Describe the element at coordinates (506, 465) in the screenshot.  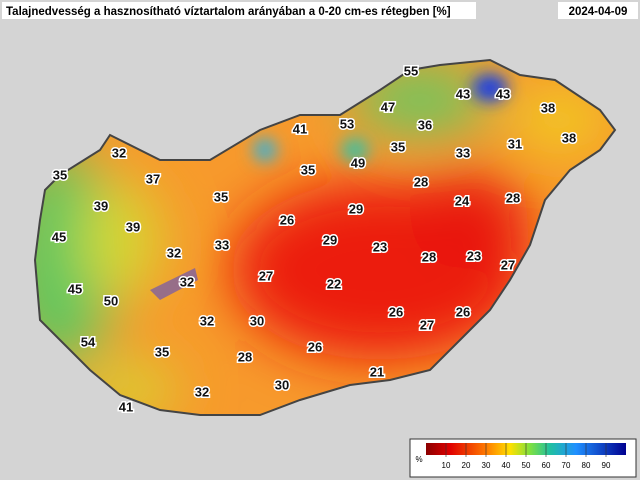
I see `colorbar-tick-label: 40` at that location.